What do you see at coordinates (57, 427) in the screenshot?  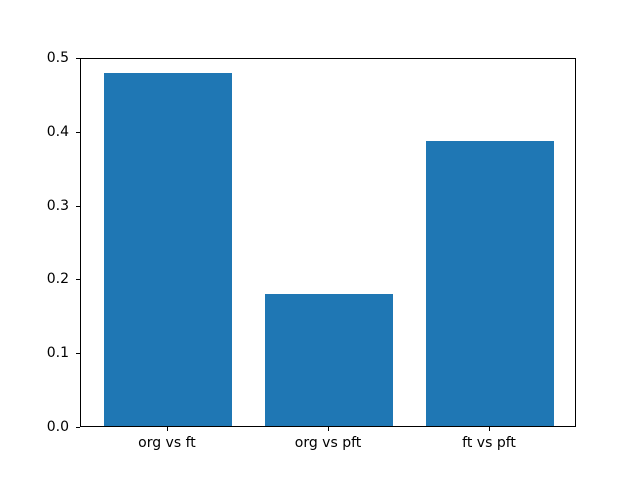 I see `y-tick-label: 0.0` at bounding box center [57, 427].